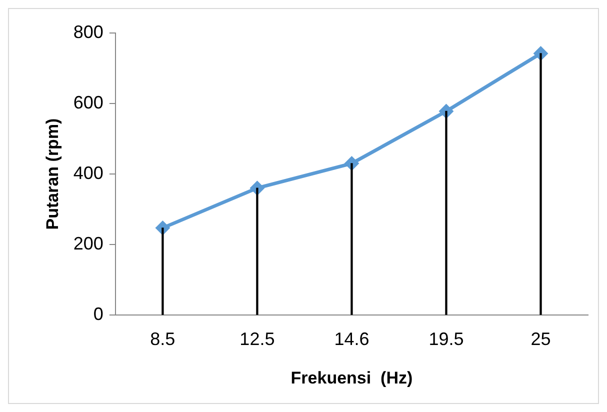 This screenshot has height=412, width=607. Describe the element at coordinates (52, 174) in the screenshot. I see `y-axis-title: Putaran (rpm)` at that location.